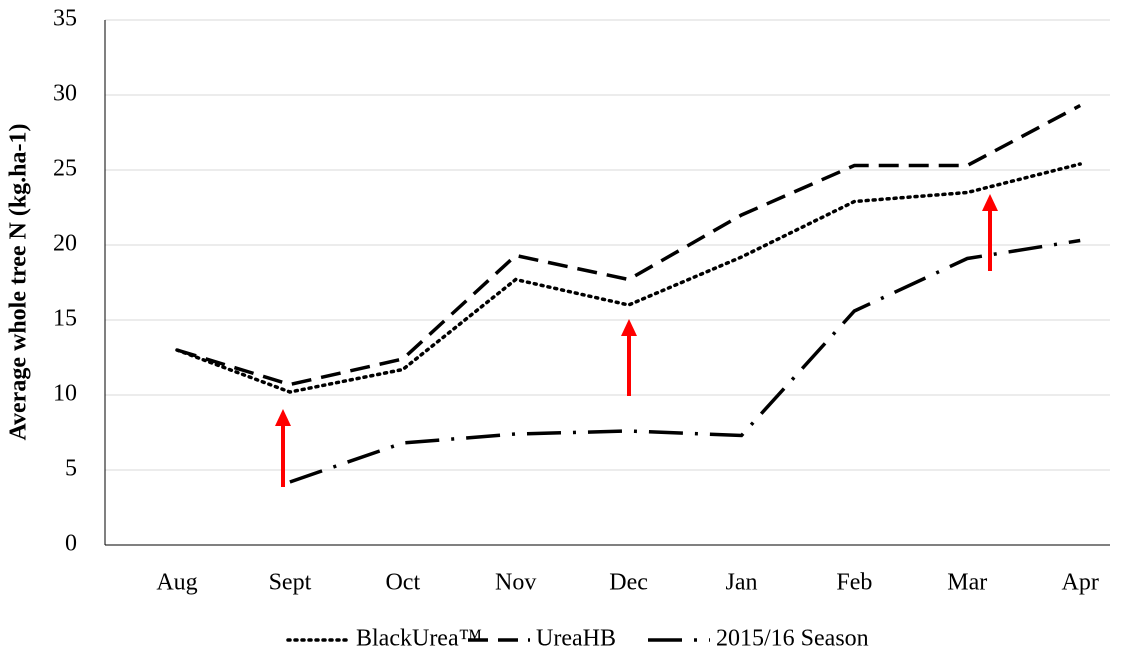  I want to click on x-tick-label: Mar, so click(967, 583).